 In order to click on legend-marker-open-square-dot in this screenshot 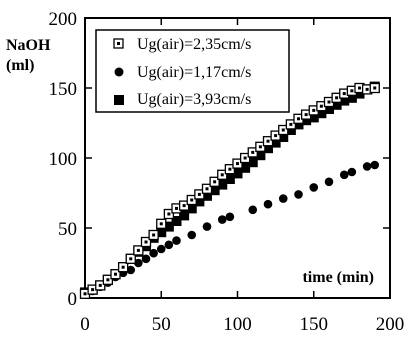, I will do `click(118, 43)`.